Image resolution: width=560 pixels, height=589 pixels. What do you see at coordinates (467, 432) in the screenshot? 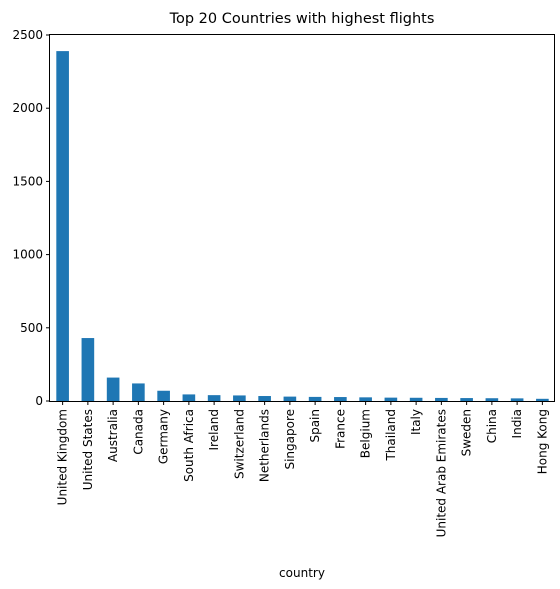
I see `x-tick-label: Sweden` at bounding box center [467, 432].